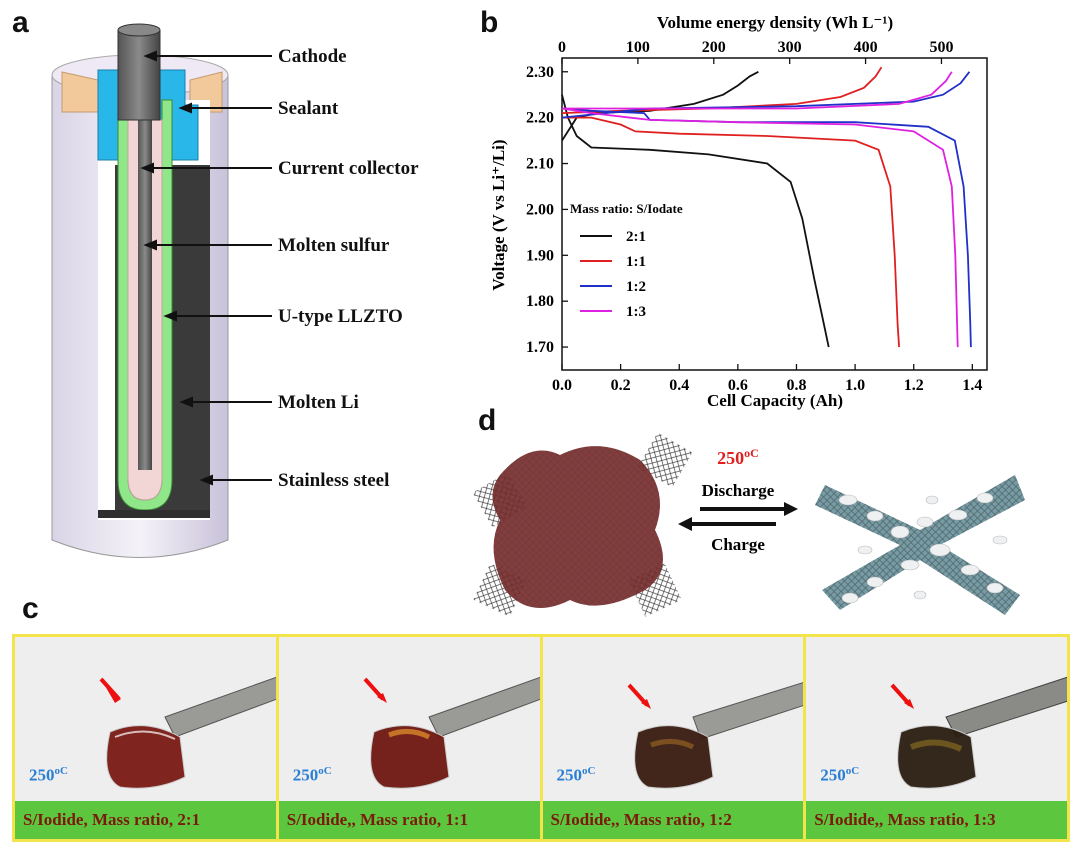 Image resolution: width=1080 pixels, height=850 pixels. I want to click on top-tick-label: 300, so click(790, 47).